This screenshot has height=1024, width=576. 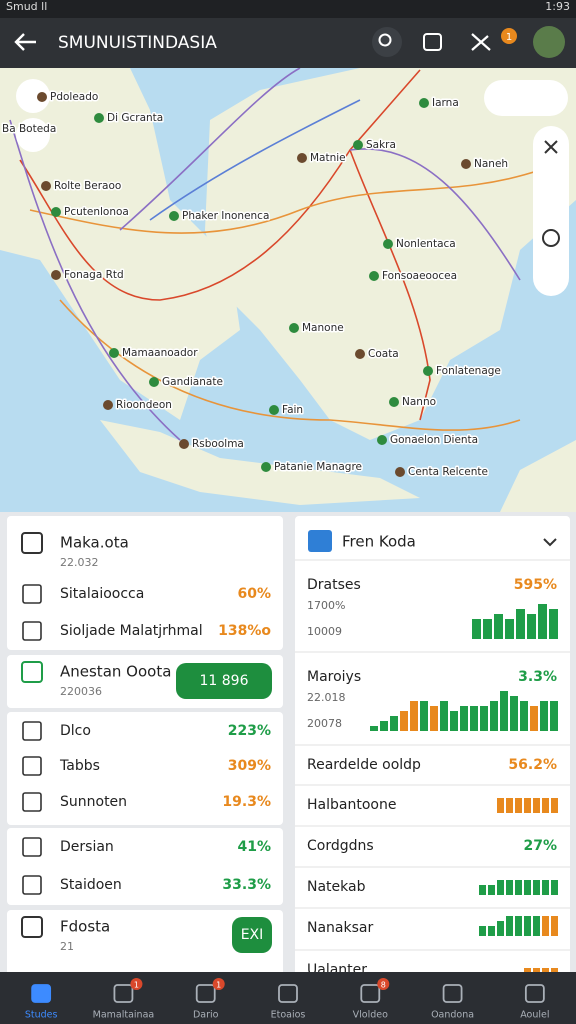 What do you see at coordinates (192, 382) in the screenshot?
I see `map-label: Gandianate` at bounding box center [192, 382].